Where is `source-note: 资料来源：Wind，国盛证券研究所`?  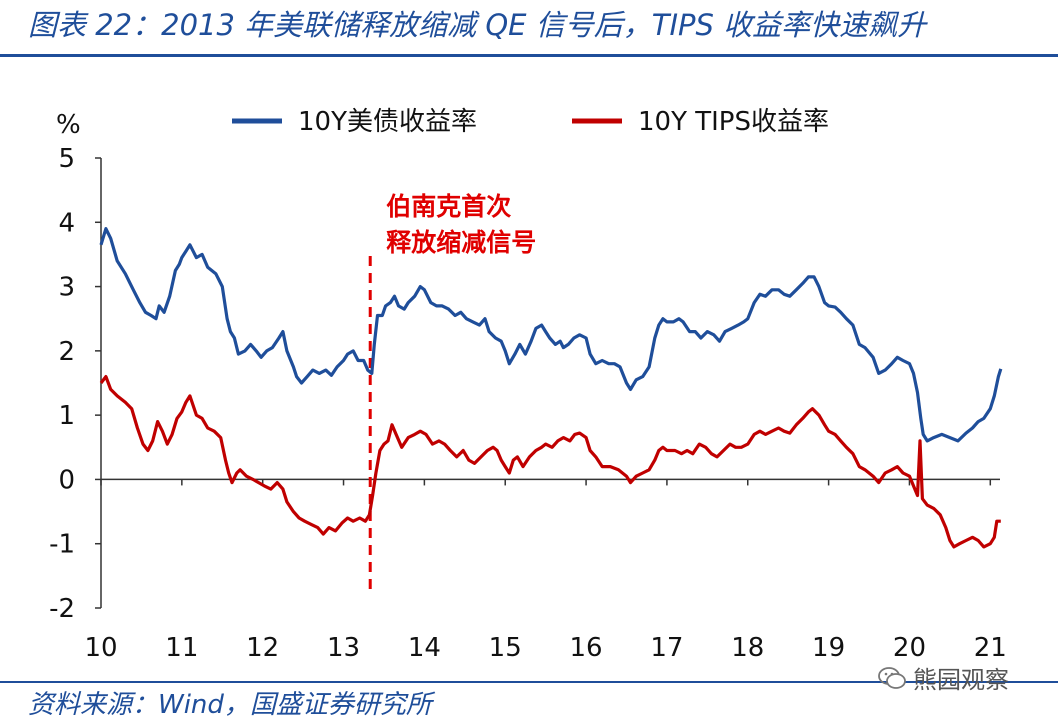
source-note: 资料来源：Wind，国盛证券研究所 is located at coordinates (230, 705).